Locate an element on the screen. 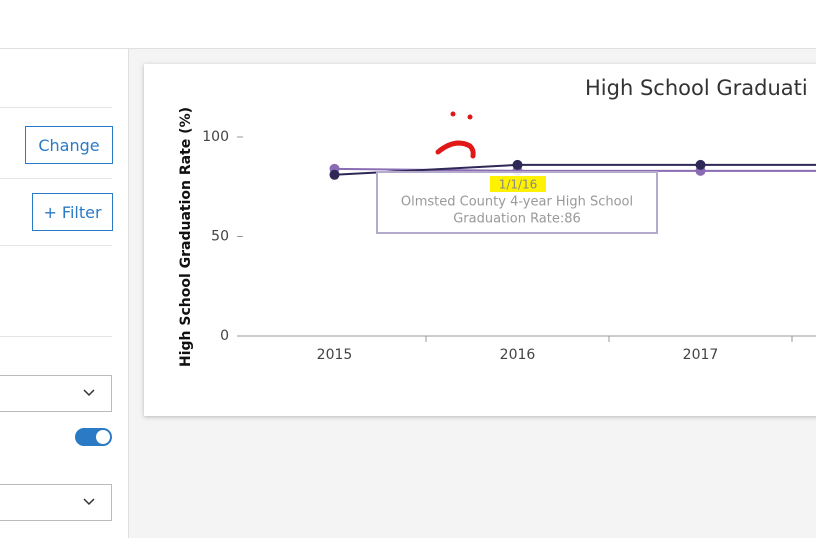 The height and width of the screenshot is (538, 816). x-tick-label: 2015 is located at coordinates (335, 355).